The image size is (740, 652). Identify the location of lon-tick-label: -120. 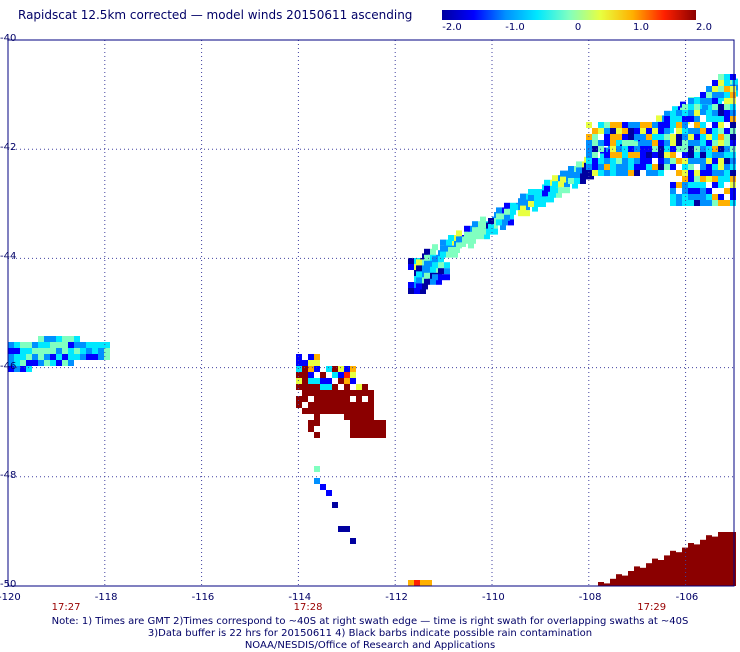
(10, 597).